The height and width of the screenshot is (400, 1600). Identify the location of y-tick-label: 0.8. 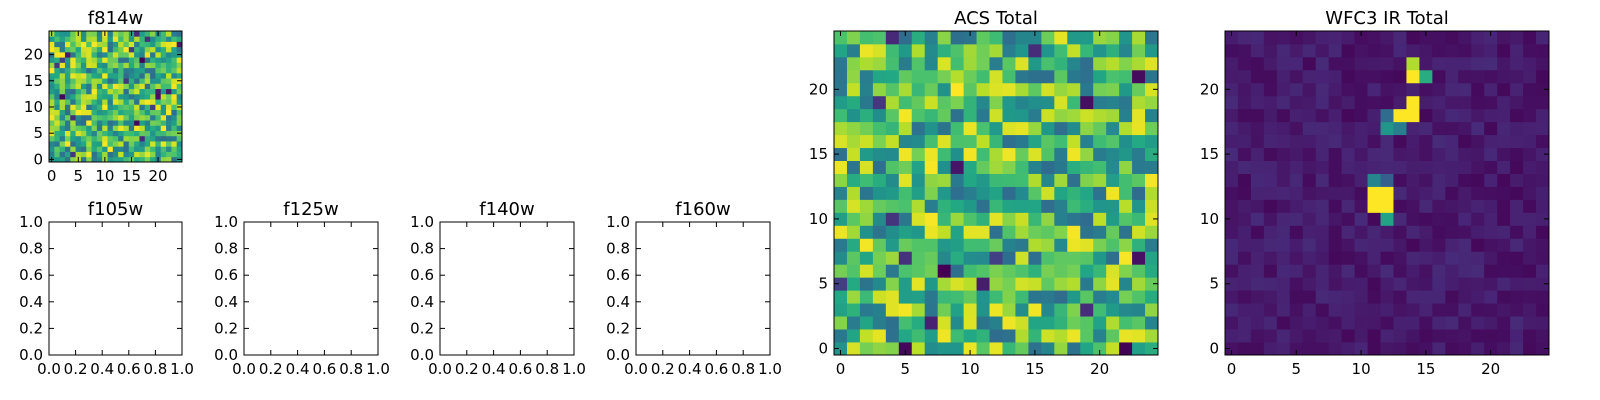
(422, 249).